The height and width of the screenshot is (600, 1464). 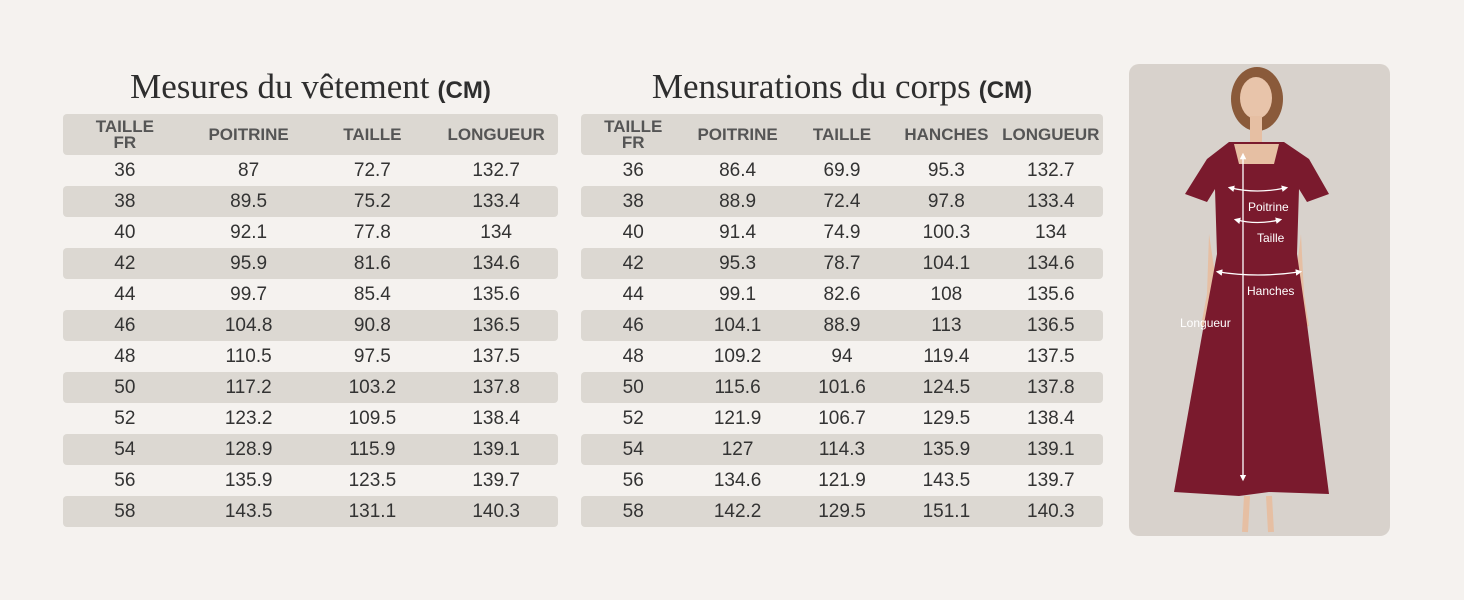 What do you see at coordinates (248, 387) in the screenshot?
I see `table-cell: 117.2` at bounding box center [248, 387].